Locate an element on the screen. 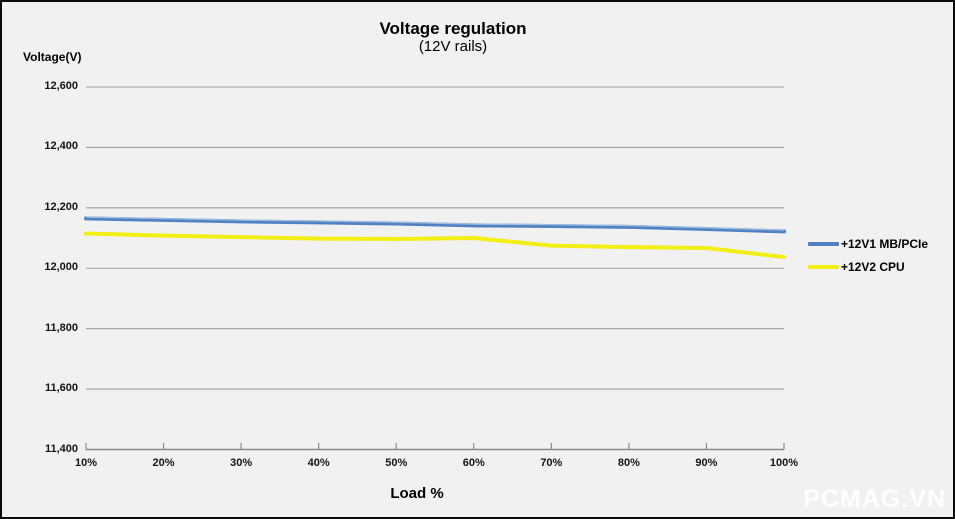 Image resolution: width=955 pixels, height=519 pixels. x-tick-label: 70% is located at coordinates (551, 463).